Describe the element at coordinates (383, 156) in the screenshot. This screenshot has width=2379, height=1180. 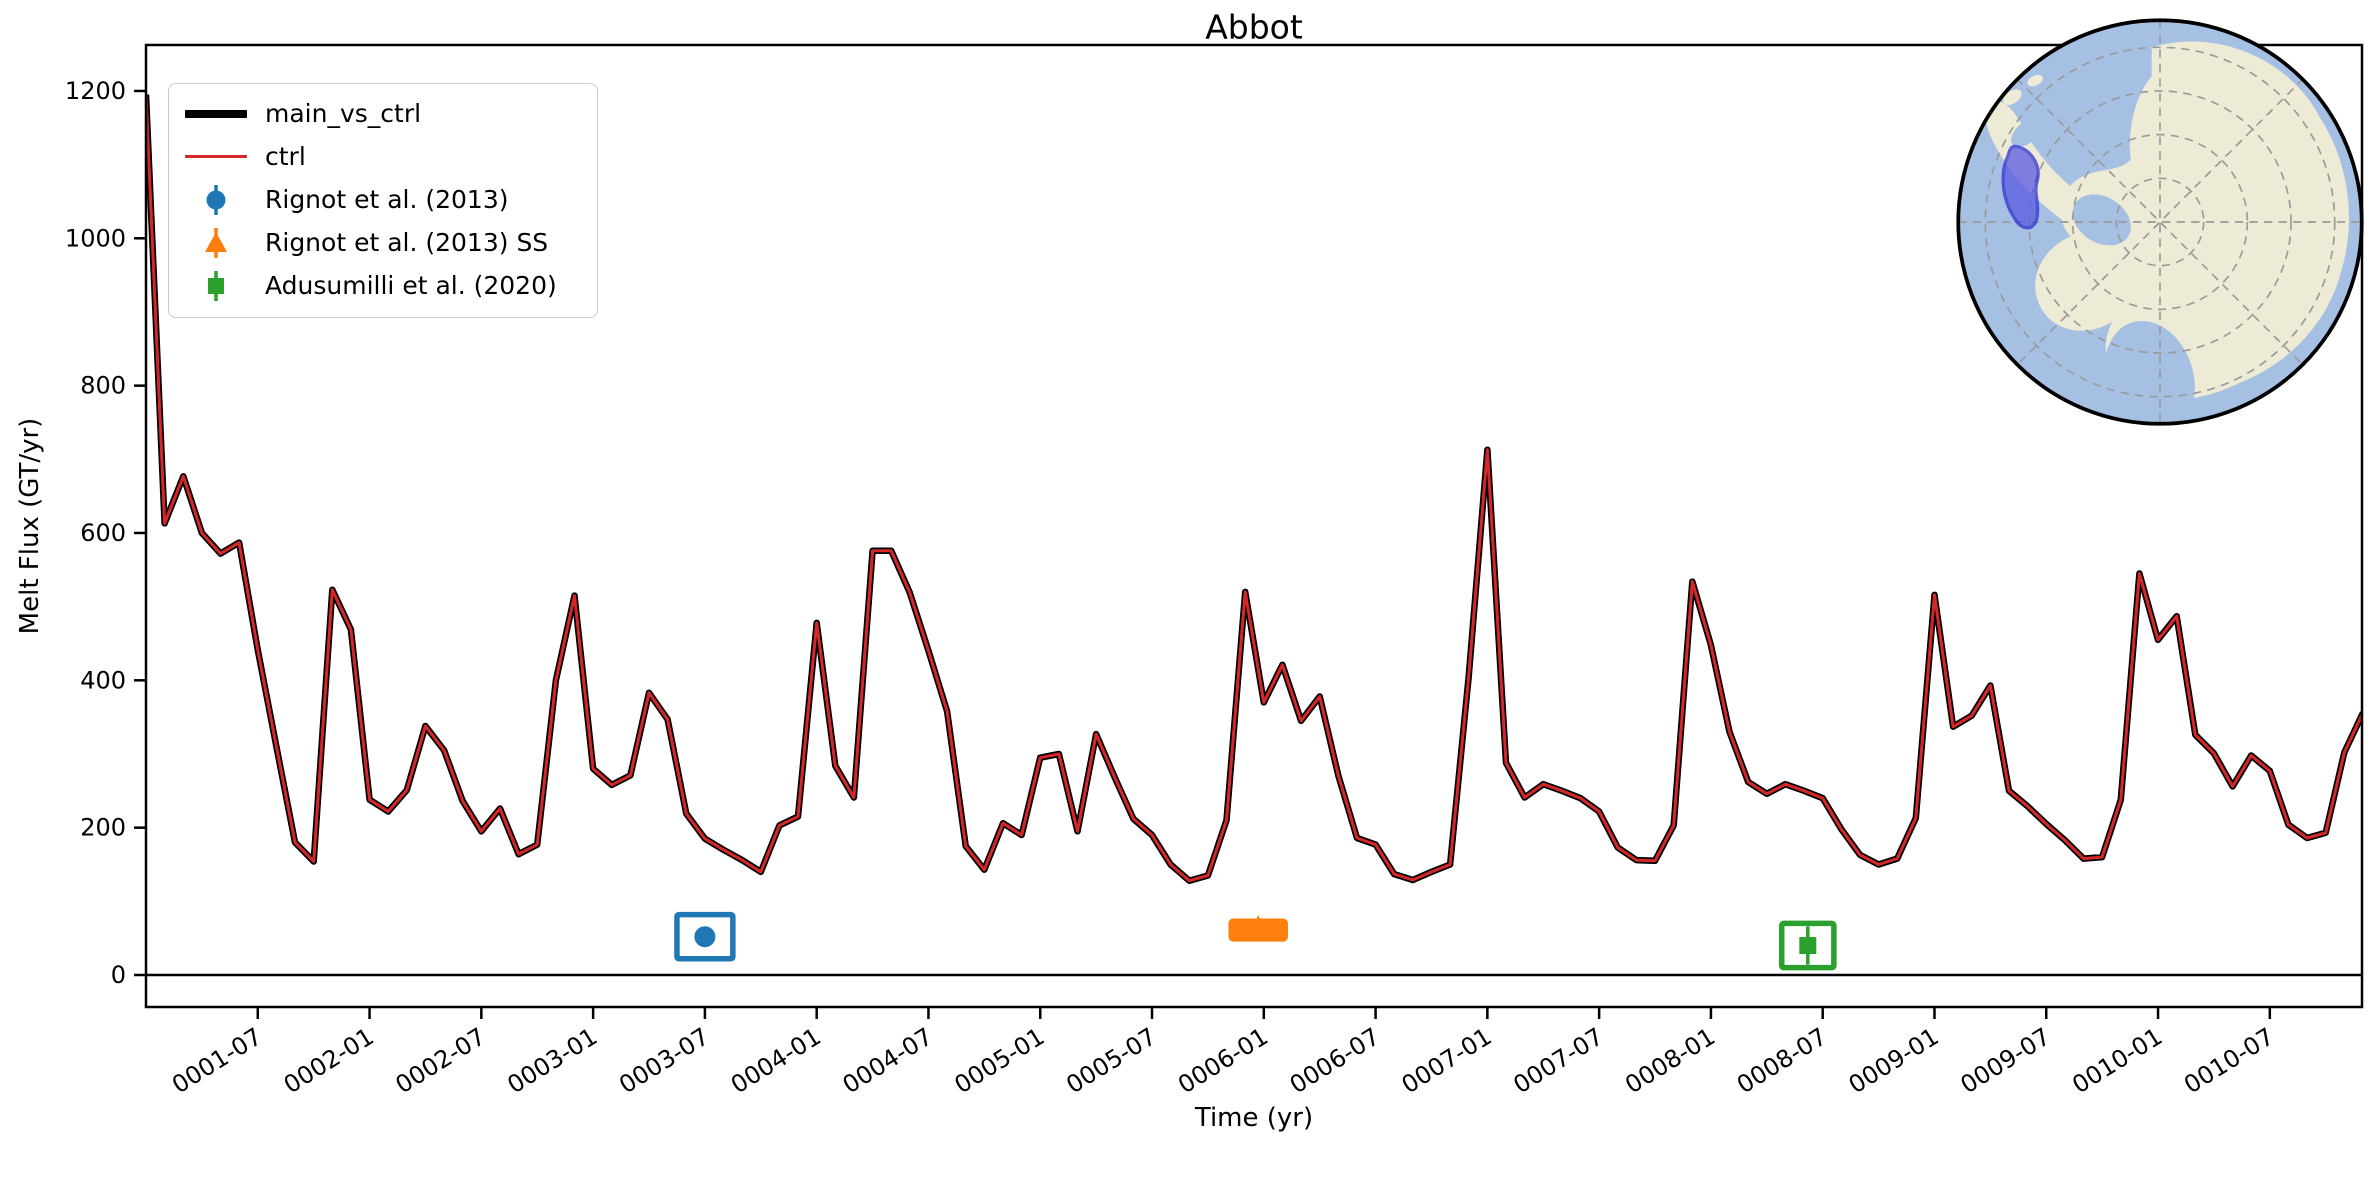
I see `legend-item-ctrl: ctrl` at that location.